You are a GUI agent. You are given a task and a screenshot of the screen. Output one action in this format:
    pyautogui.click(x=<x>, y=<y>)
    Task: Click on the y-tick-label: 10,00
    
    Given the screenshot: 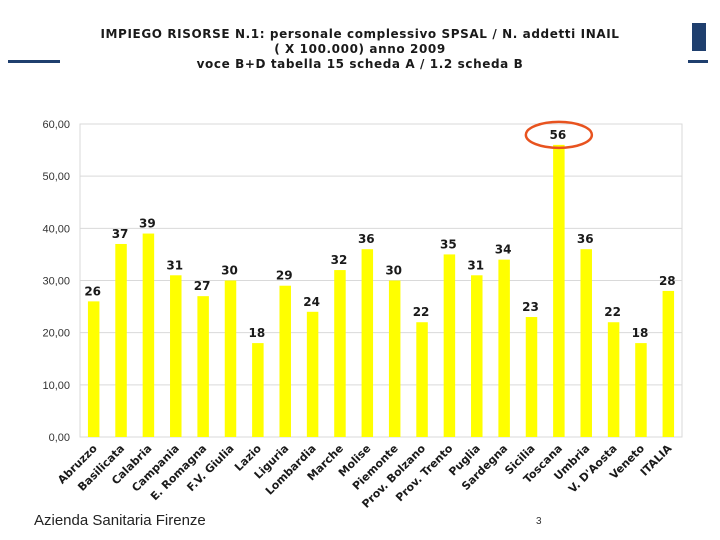 What is the action you would take?
    pyautogui.click(x=56, y=386)
    